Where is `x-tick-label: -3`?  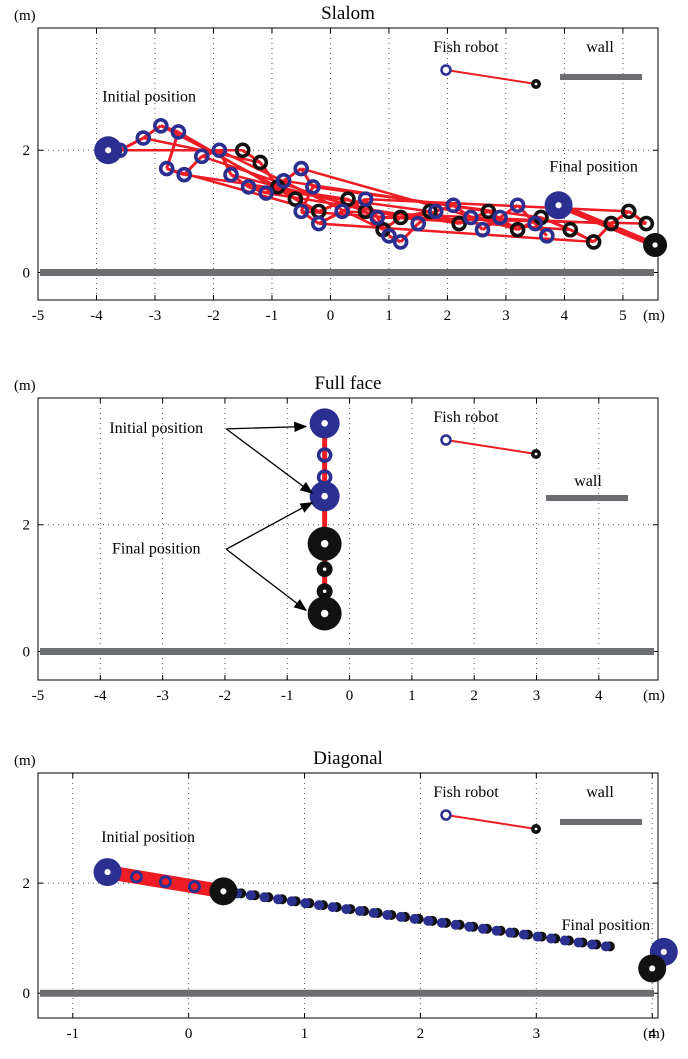 x-tick-label: -3 is located at coordinates (155, 316).